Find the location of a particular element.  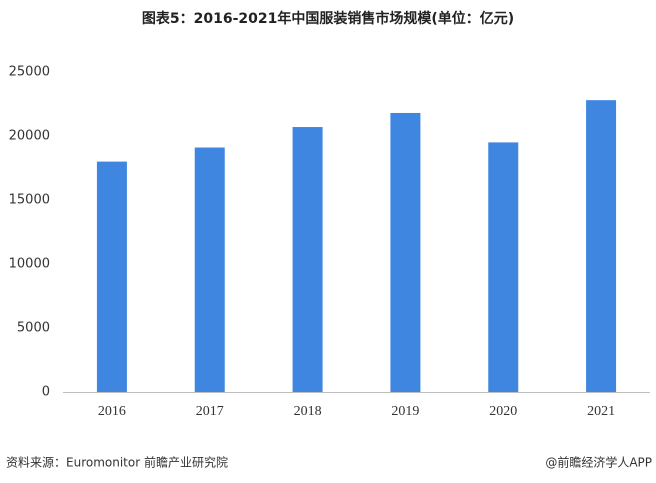

y-tick-label: 15000 is located at coordinates (29, 200).